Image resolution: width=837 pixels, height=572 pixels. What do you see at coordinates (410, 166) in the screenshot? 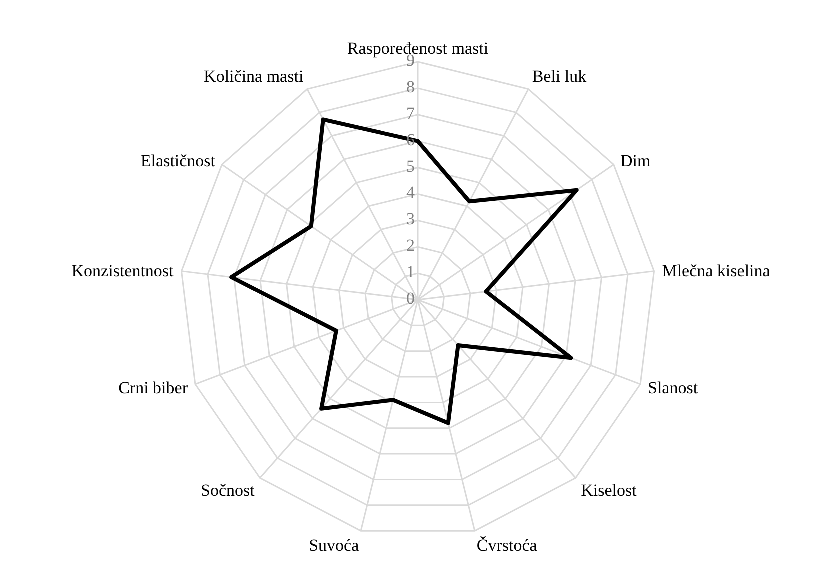
I see `y-tick-label: 5` at bounding box center [410, 166].